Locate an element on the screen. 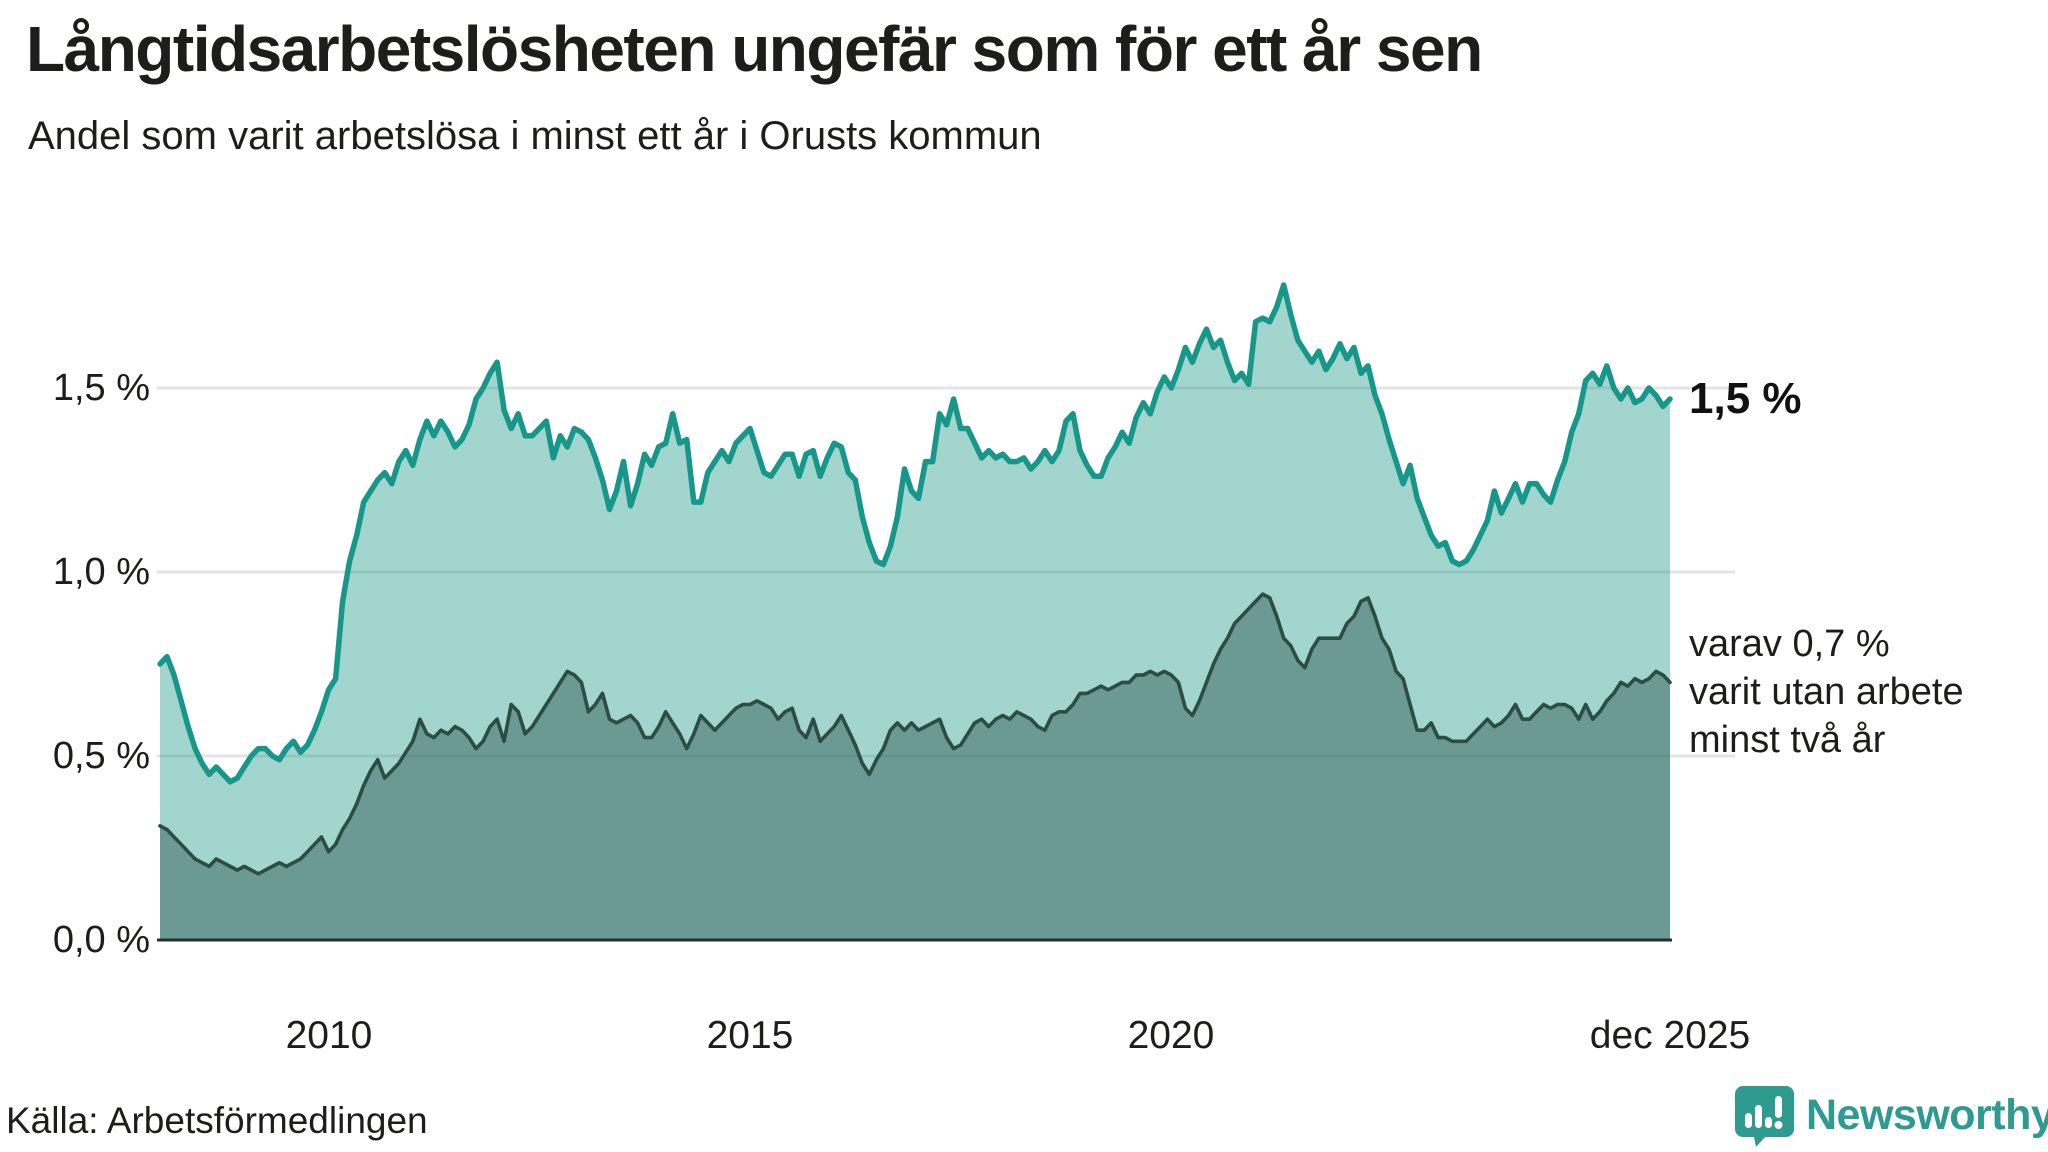 The width and height of the screenshot is (2048, 1152). y-tick-1-5: 1,5 % is located at coordinates (101, 388).